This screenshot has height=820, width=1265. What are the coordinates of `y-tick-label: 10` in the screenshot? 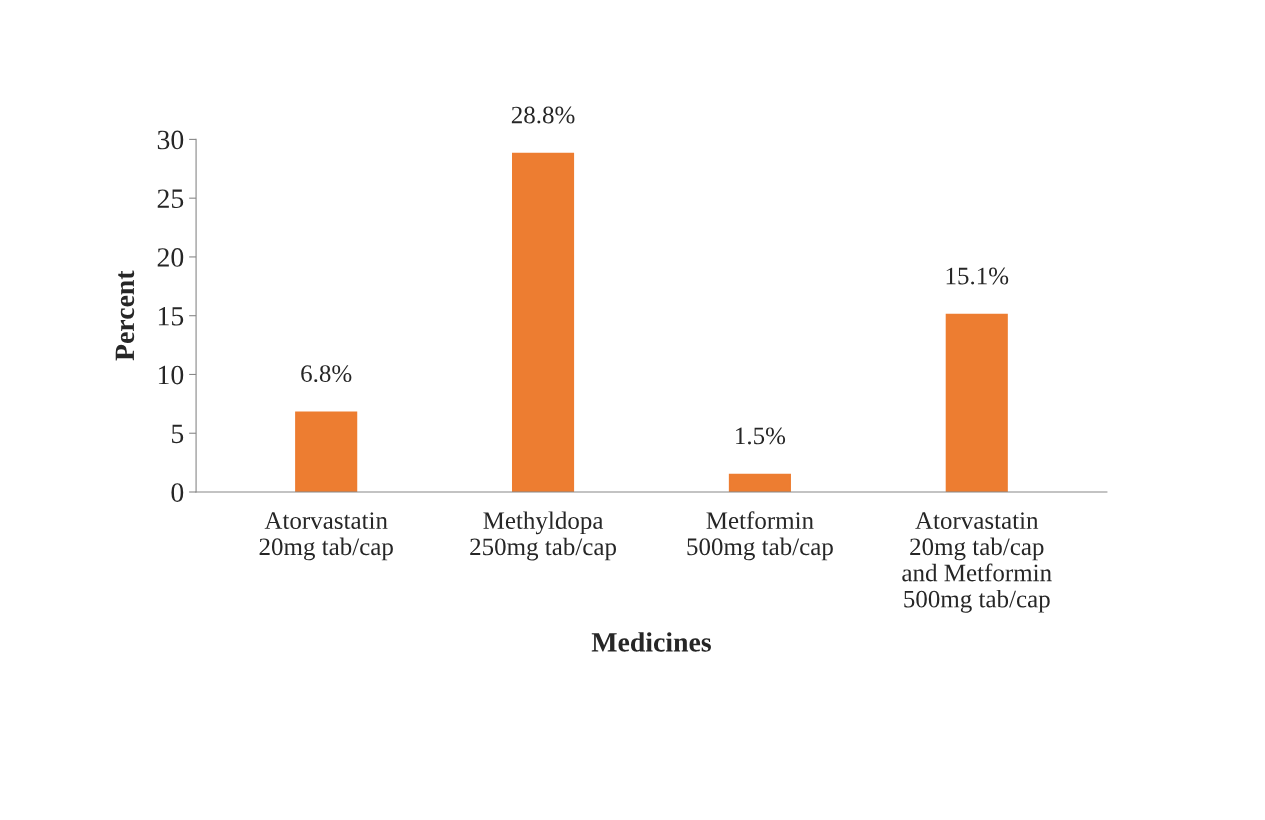 It's located at (171, 375).